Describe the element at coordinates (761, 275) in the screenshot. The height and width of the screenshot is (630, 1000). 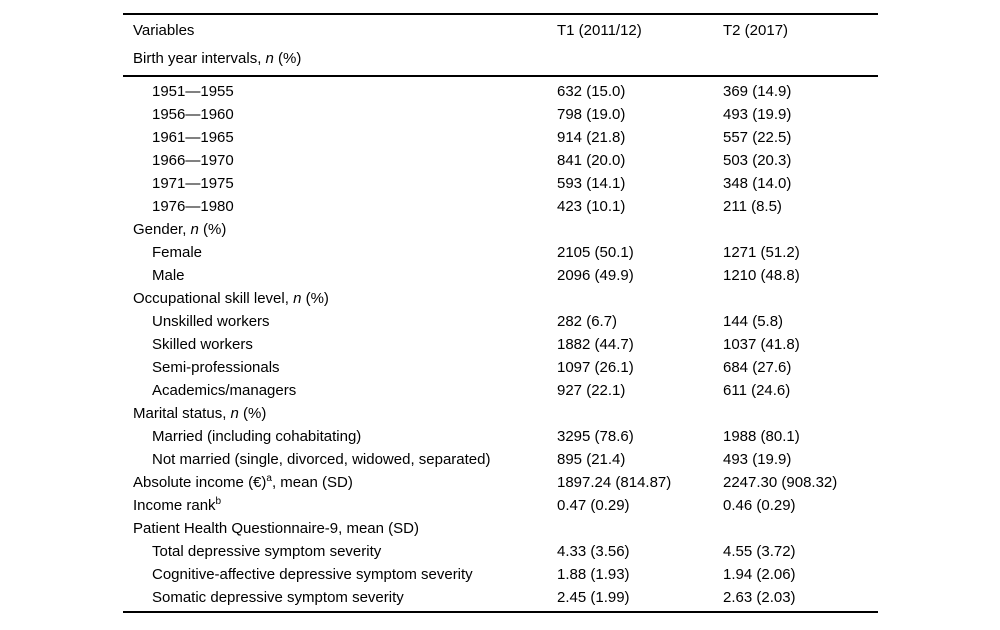
I see `t2-value-cell: 1210 (48.8)` at that location.